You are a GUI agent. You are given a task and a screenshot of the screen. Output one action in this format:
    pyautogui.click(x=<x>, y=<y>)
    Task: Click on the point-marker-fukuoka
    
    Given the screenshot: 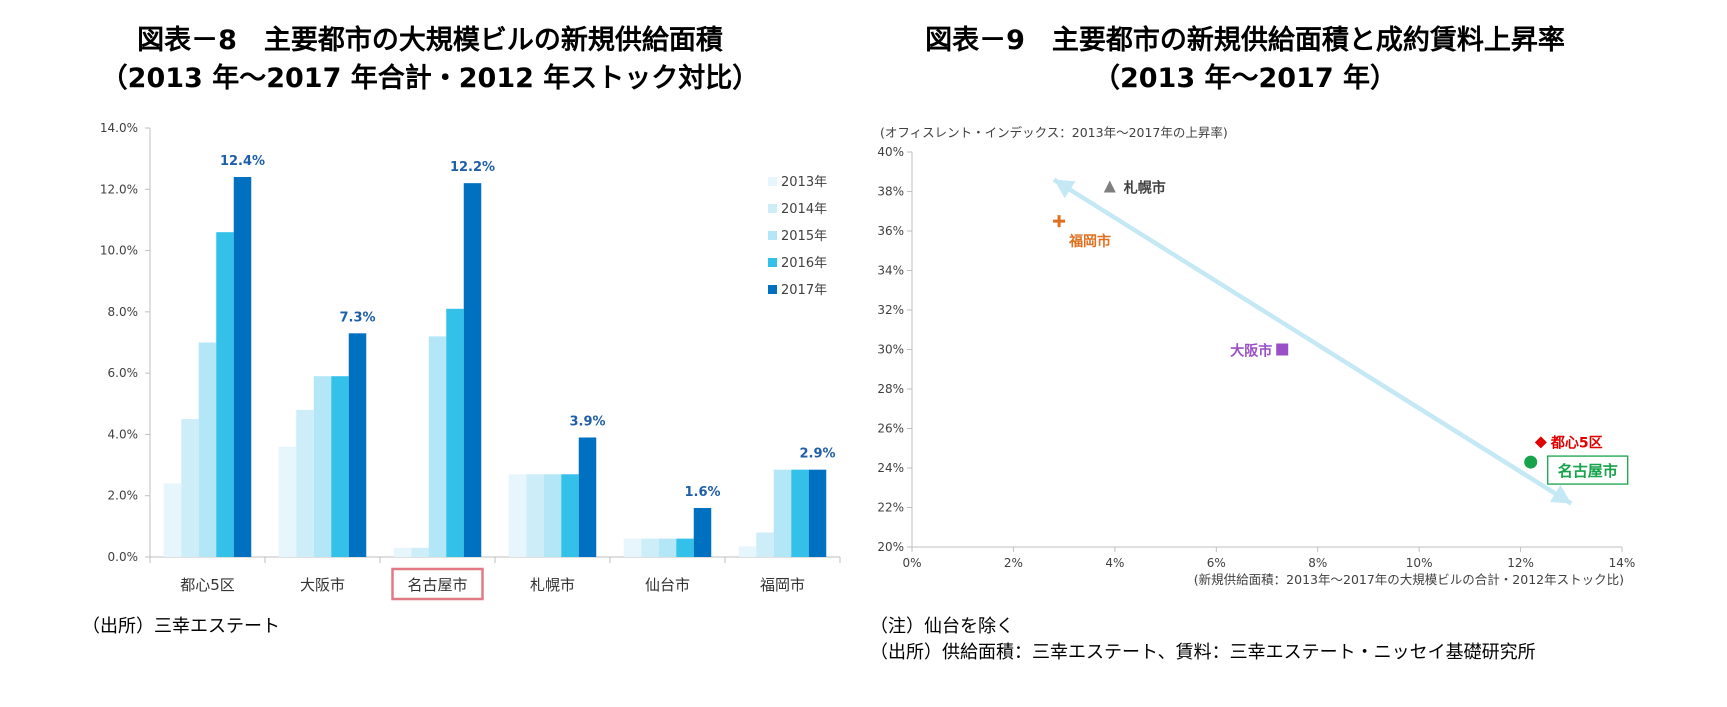 What is the action you would take?
    pyautogui.click(x=1059, y=221)
    